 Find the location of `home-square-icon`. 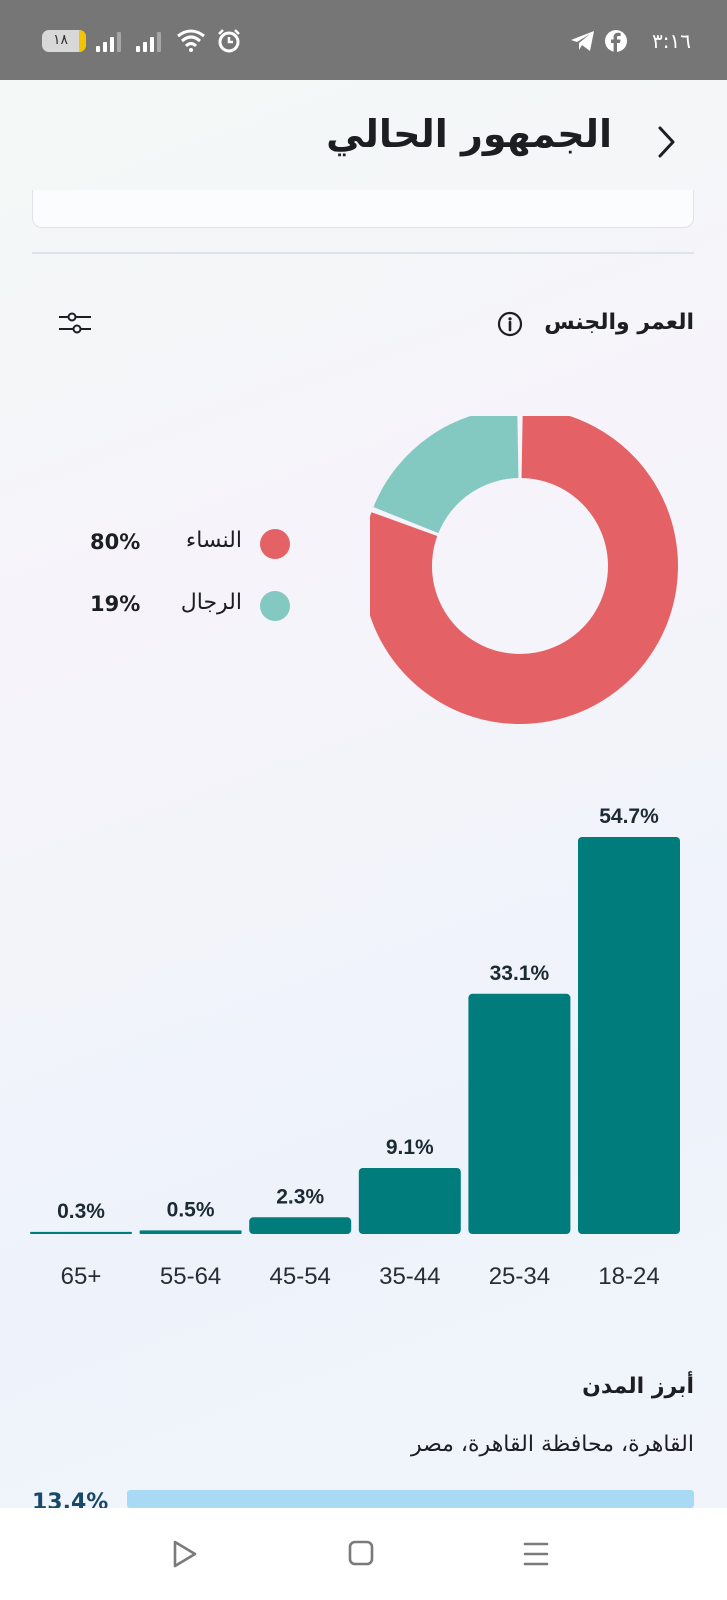

home-square-icon is located at coordinates (361, 1553).